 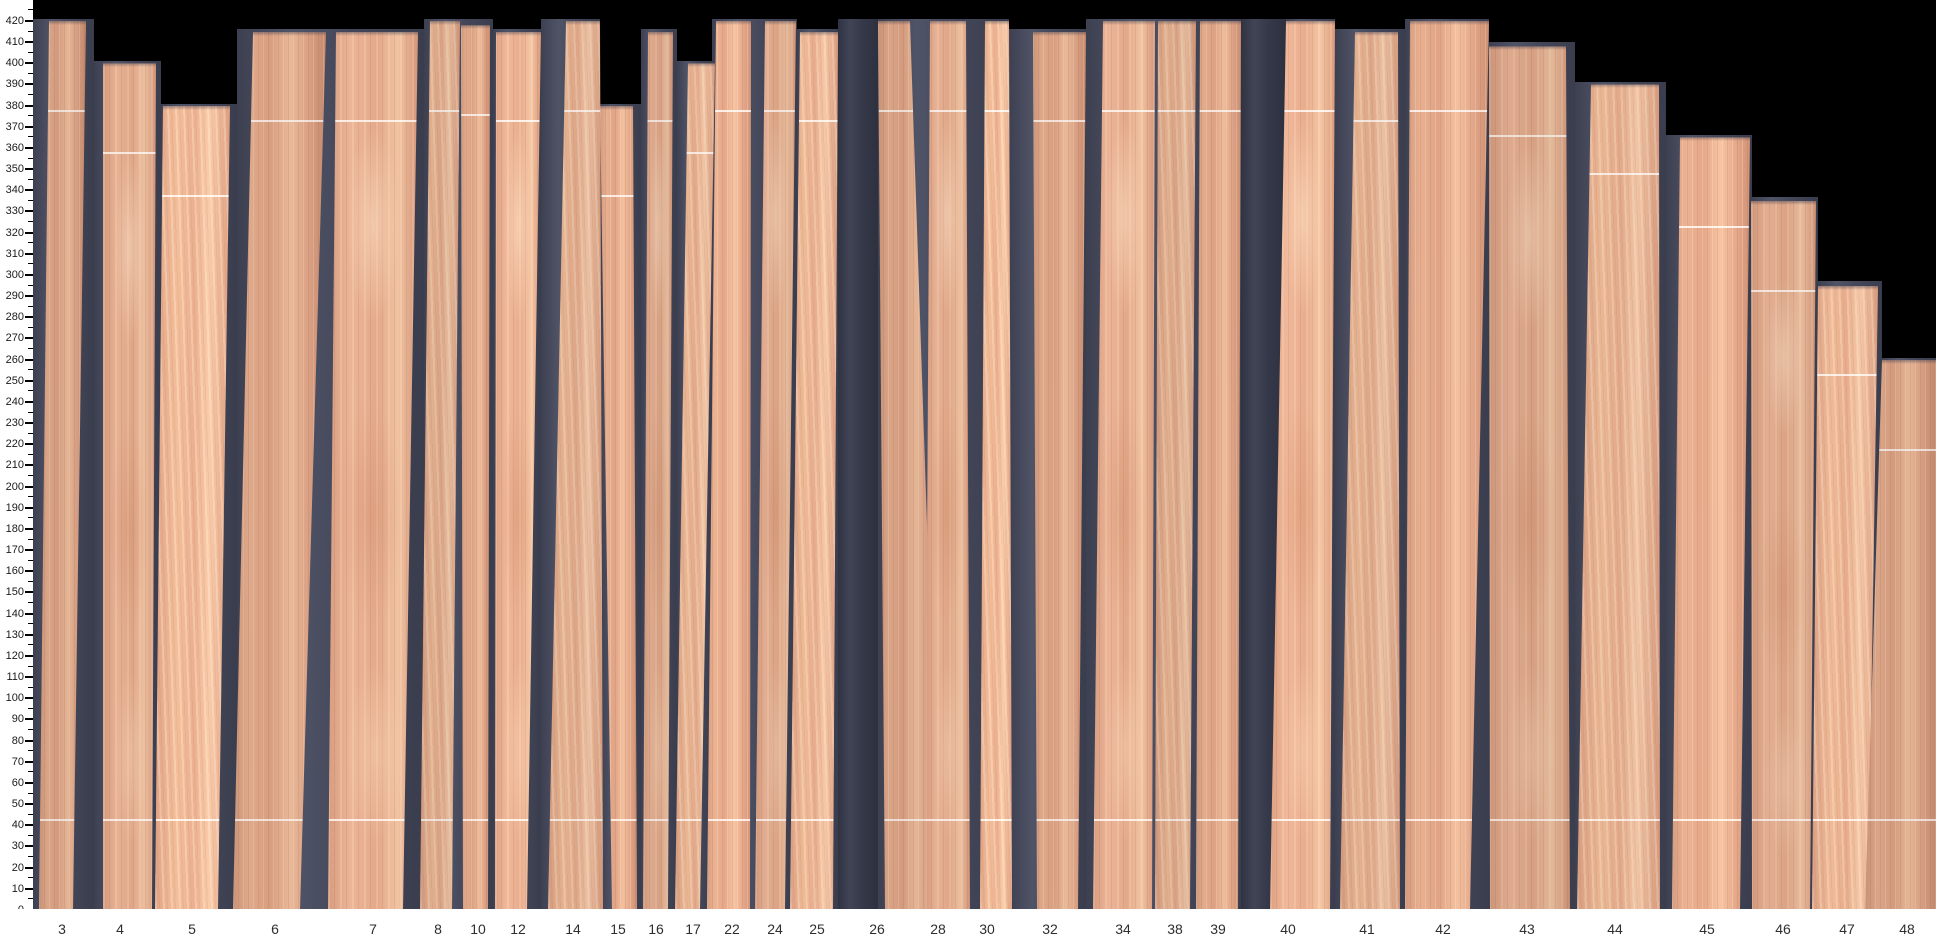 What do you see at coordinates (438, 929) in the screenshot?
I see `board-id-label: 8` at bounding box center [438, 929].